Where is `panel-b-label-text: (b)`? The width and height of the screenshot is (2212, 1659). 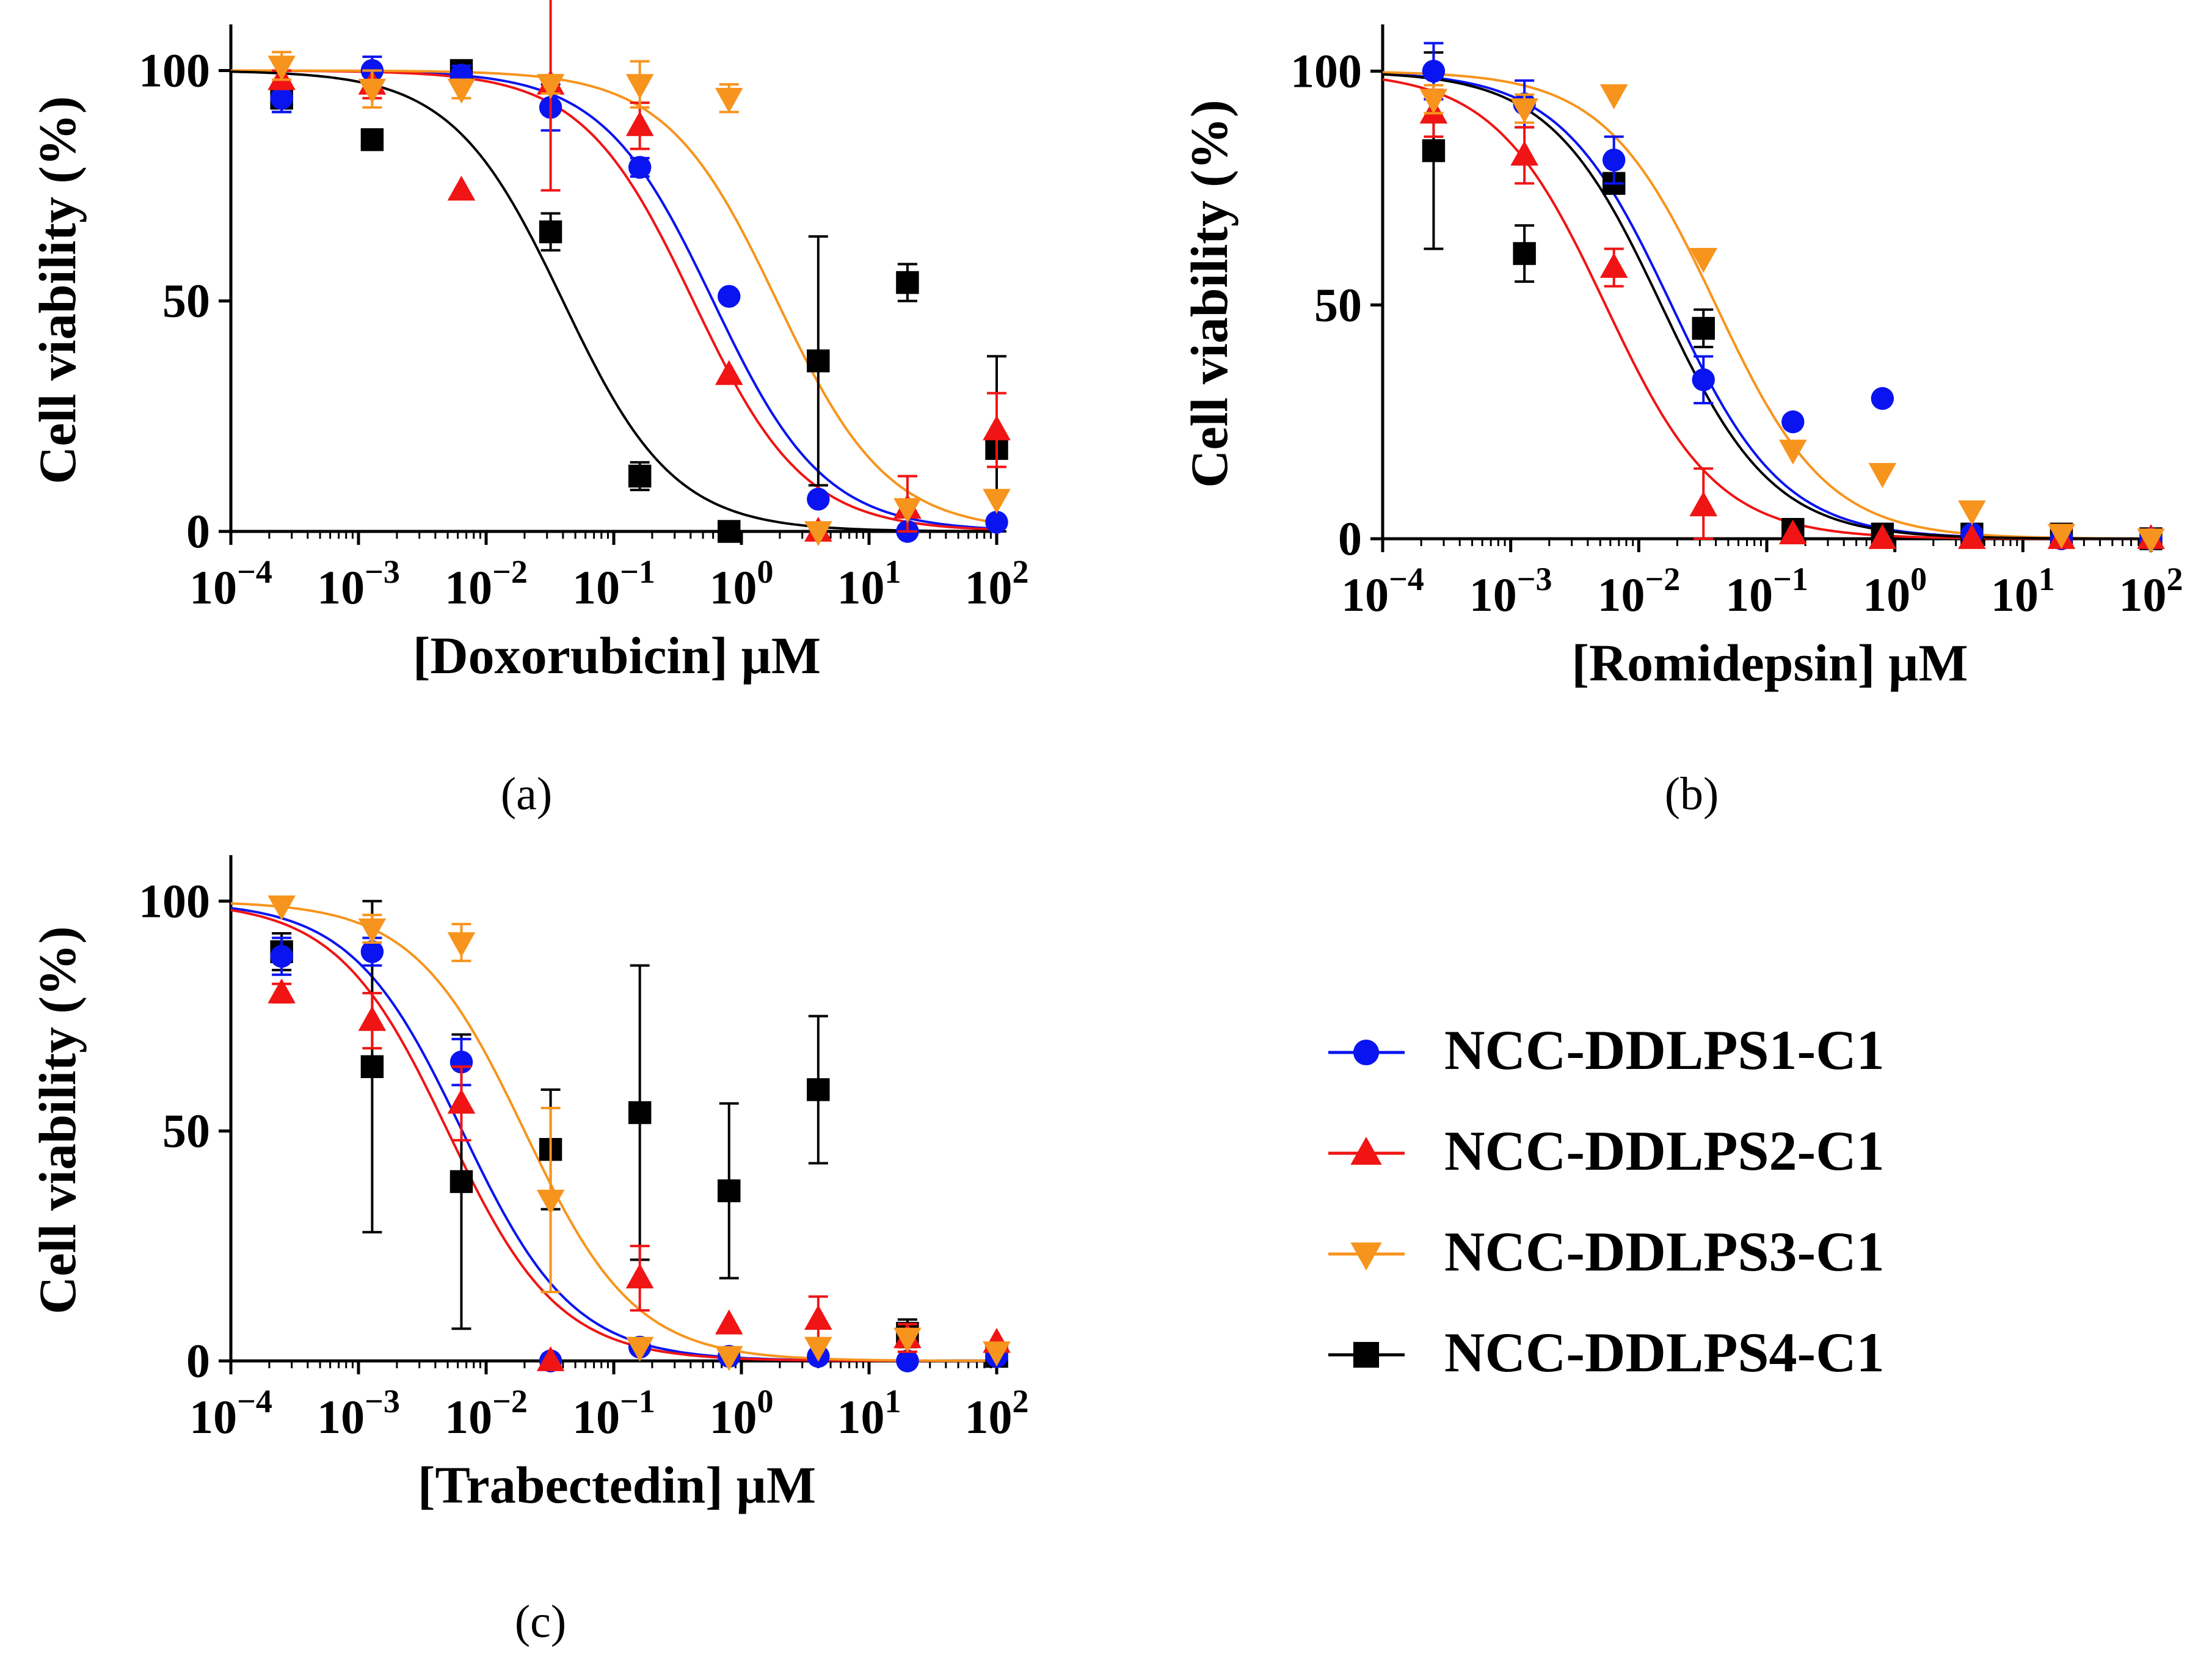 panel-b-label-text: (b) is located at coordinates (1692, 794).